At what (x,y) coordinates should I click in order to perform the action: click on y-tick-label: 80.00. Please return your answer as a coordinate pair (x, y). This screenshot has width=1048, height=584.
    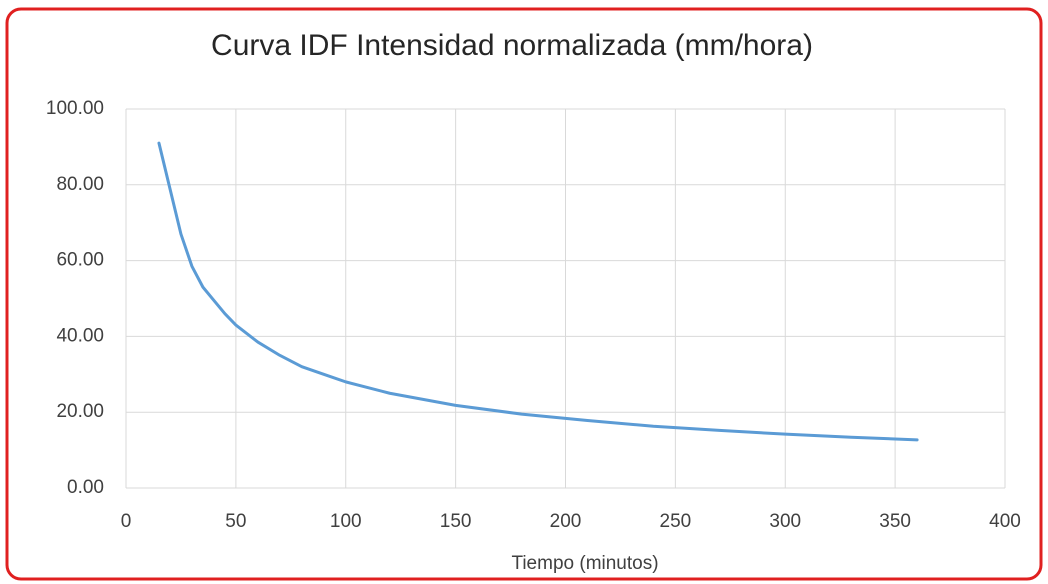
    Looking at the image, I should click on (80, 184).